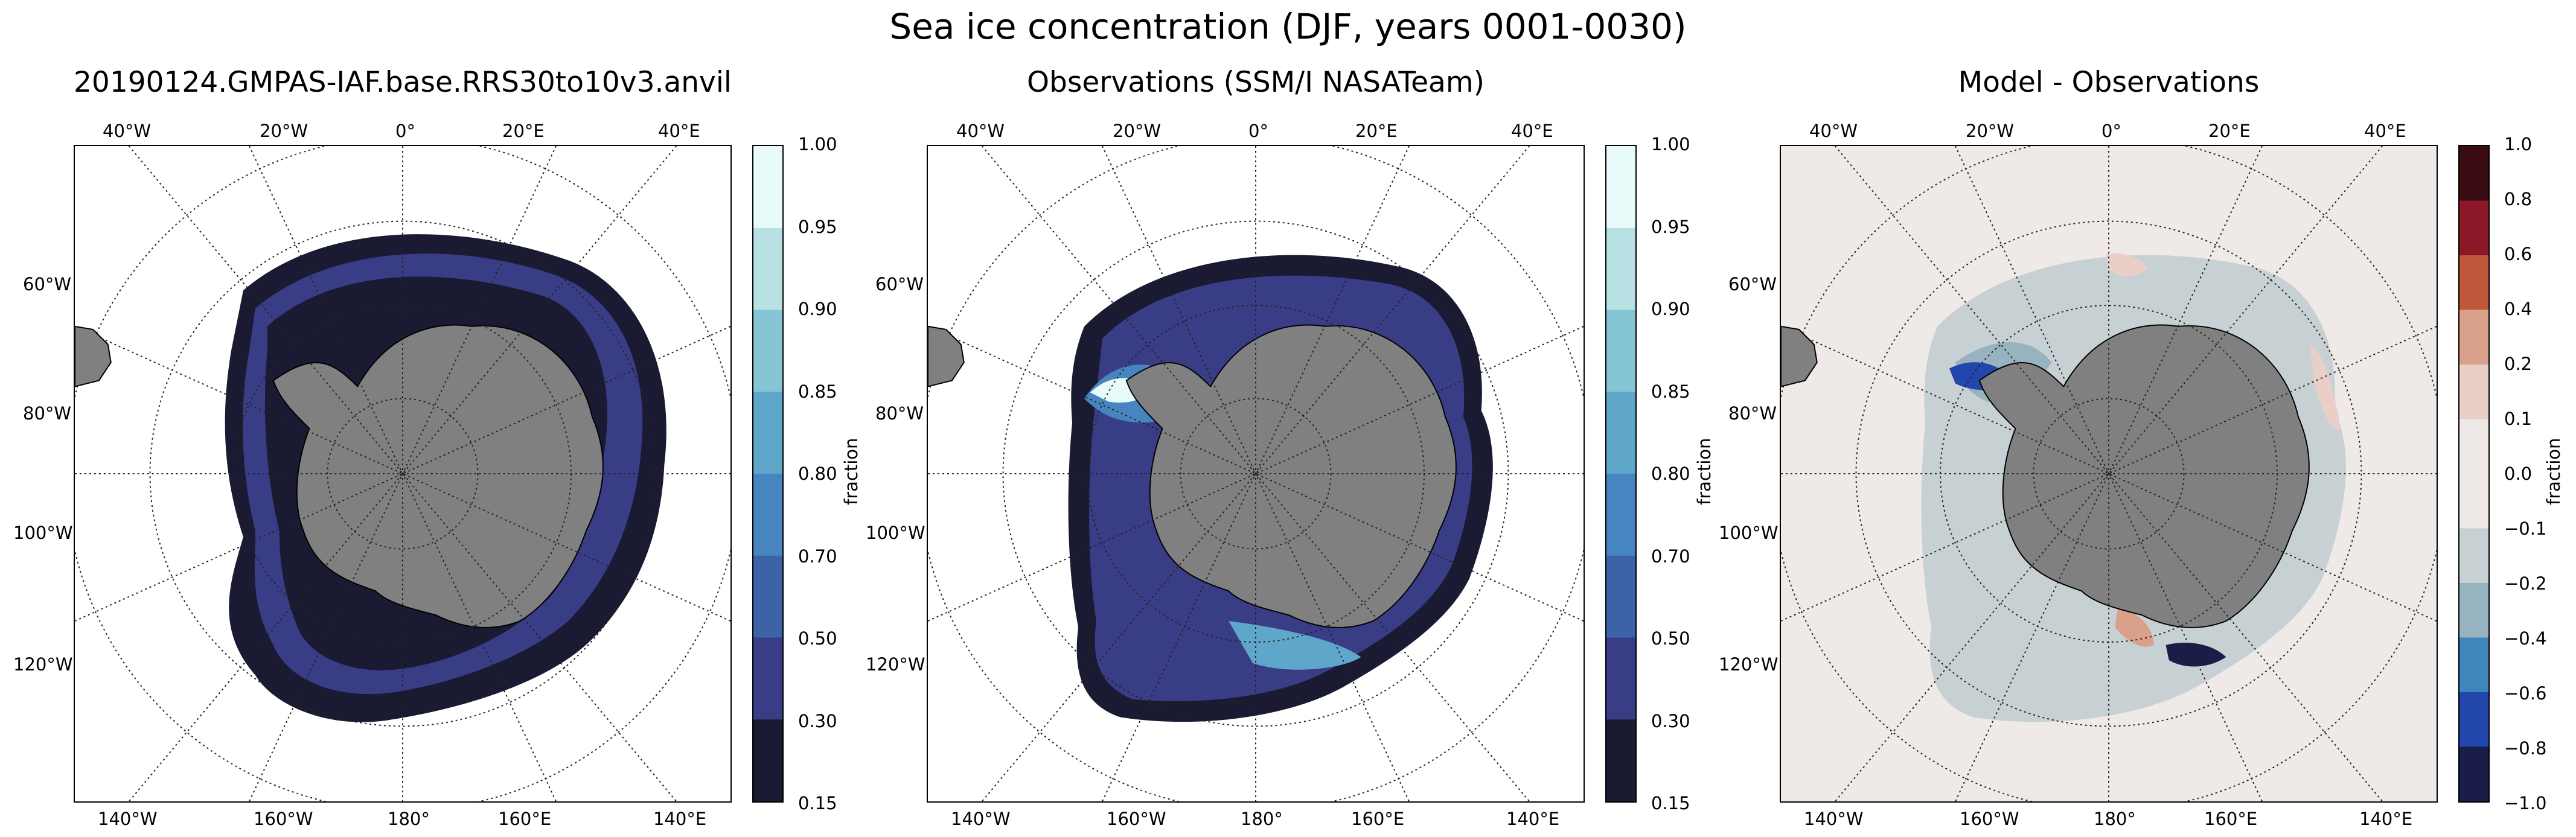 This screenshot has height=837, width=2576. I want to click on panel-obs-colorbar, so click(1621, 474).